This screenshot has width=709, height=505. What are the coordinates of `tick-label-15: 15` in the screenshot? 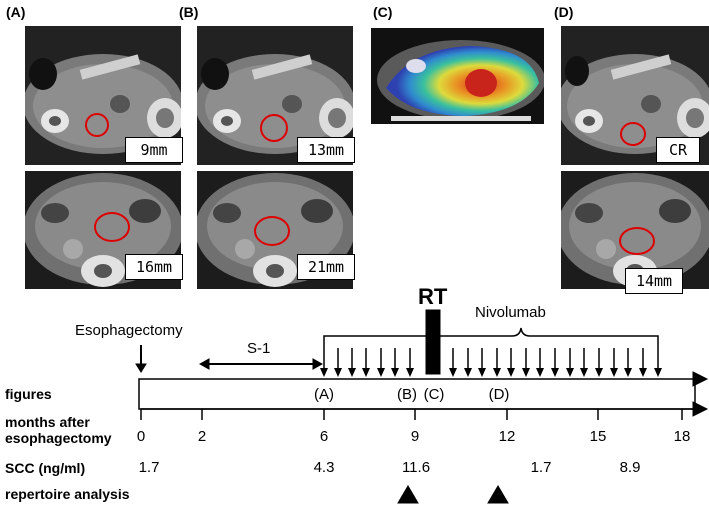 It's located at (598, 436).